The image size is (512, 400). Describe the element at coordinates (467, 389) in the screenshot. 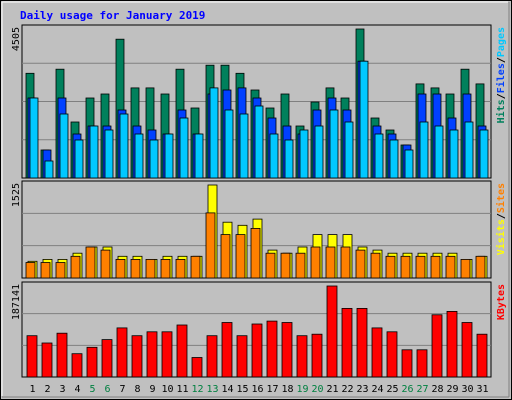

I see `x-tick-label: 30` at that location.